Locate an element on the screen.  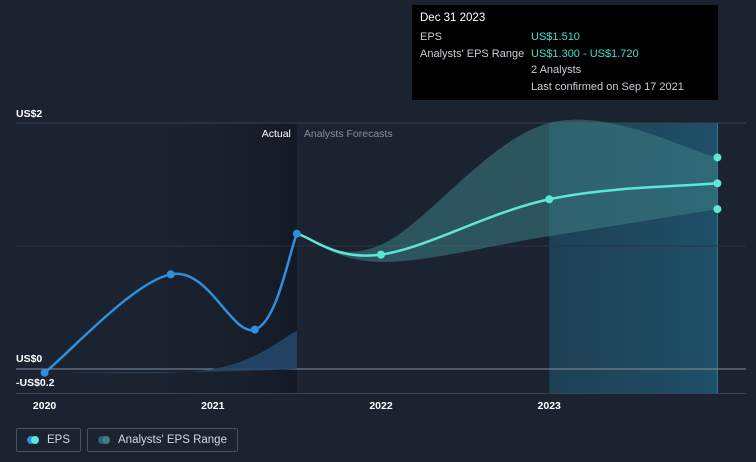
tooltip-confirmed: Last confirmed on Sep 17 2021 is located at coordinates (607, 86).